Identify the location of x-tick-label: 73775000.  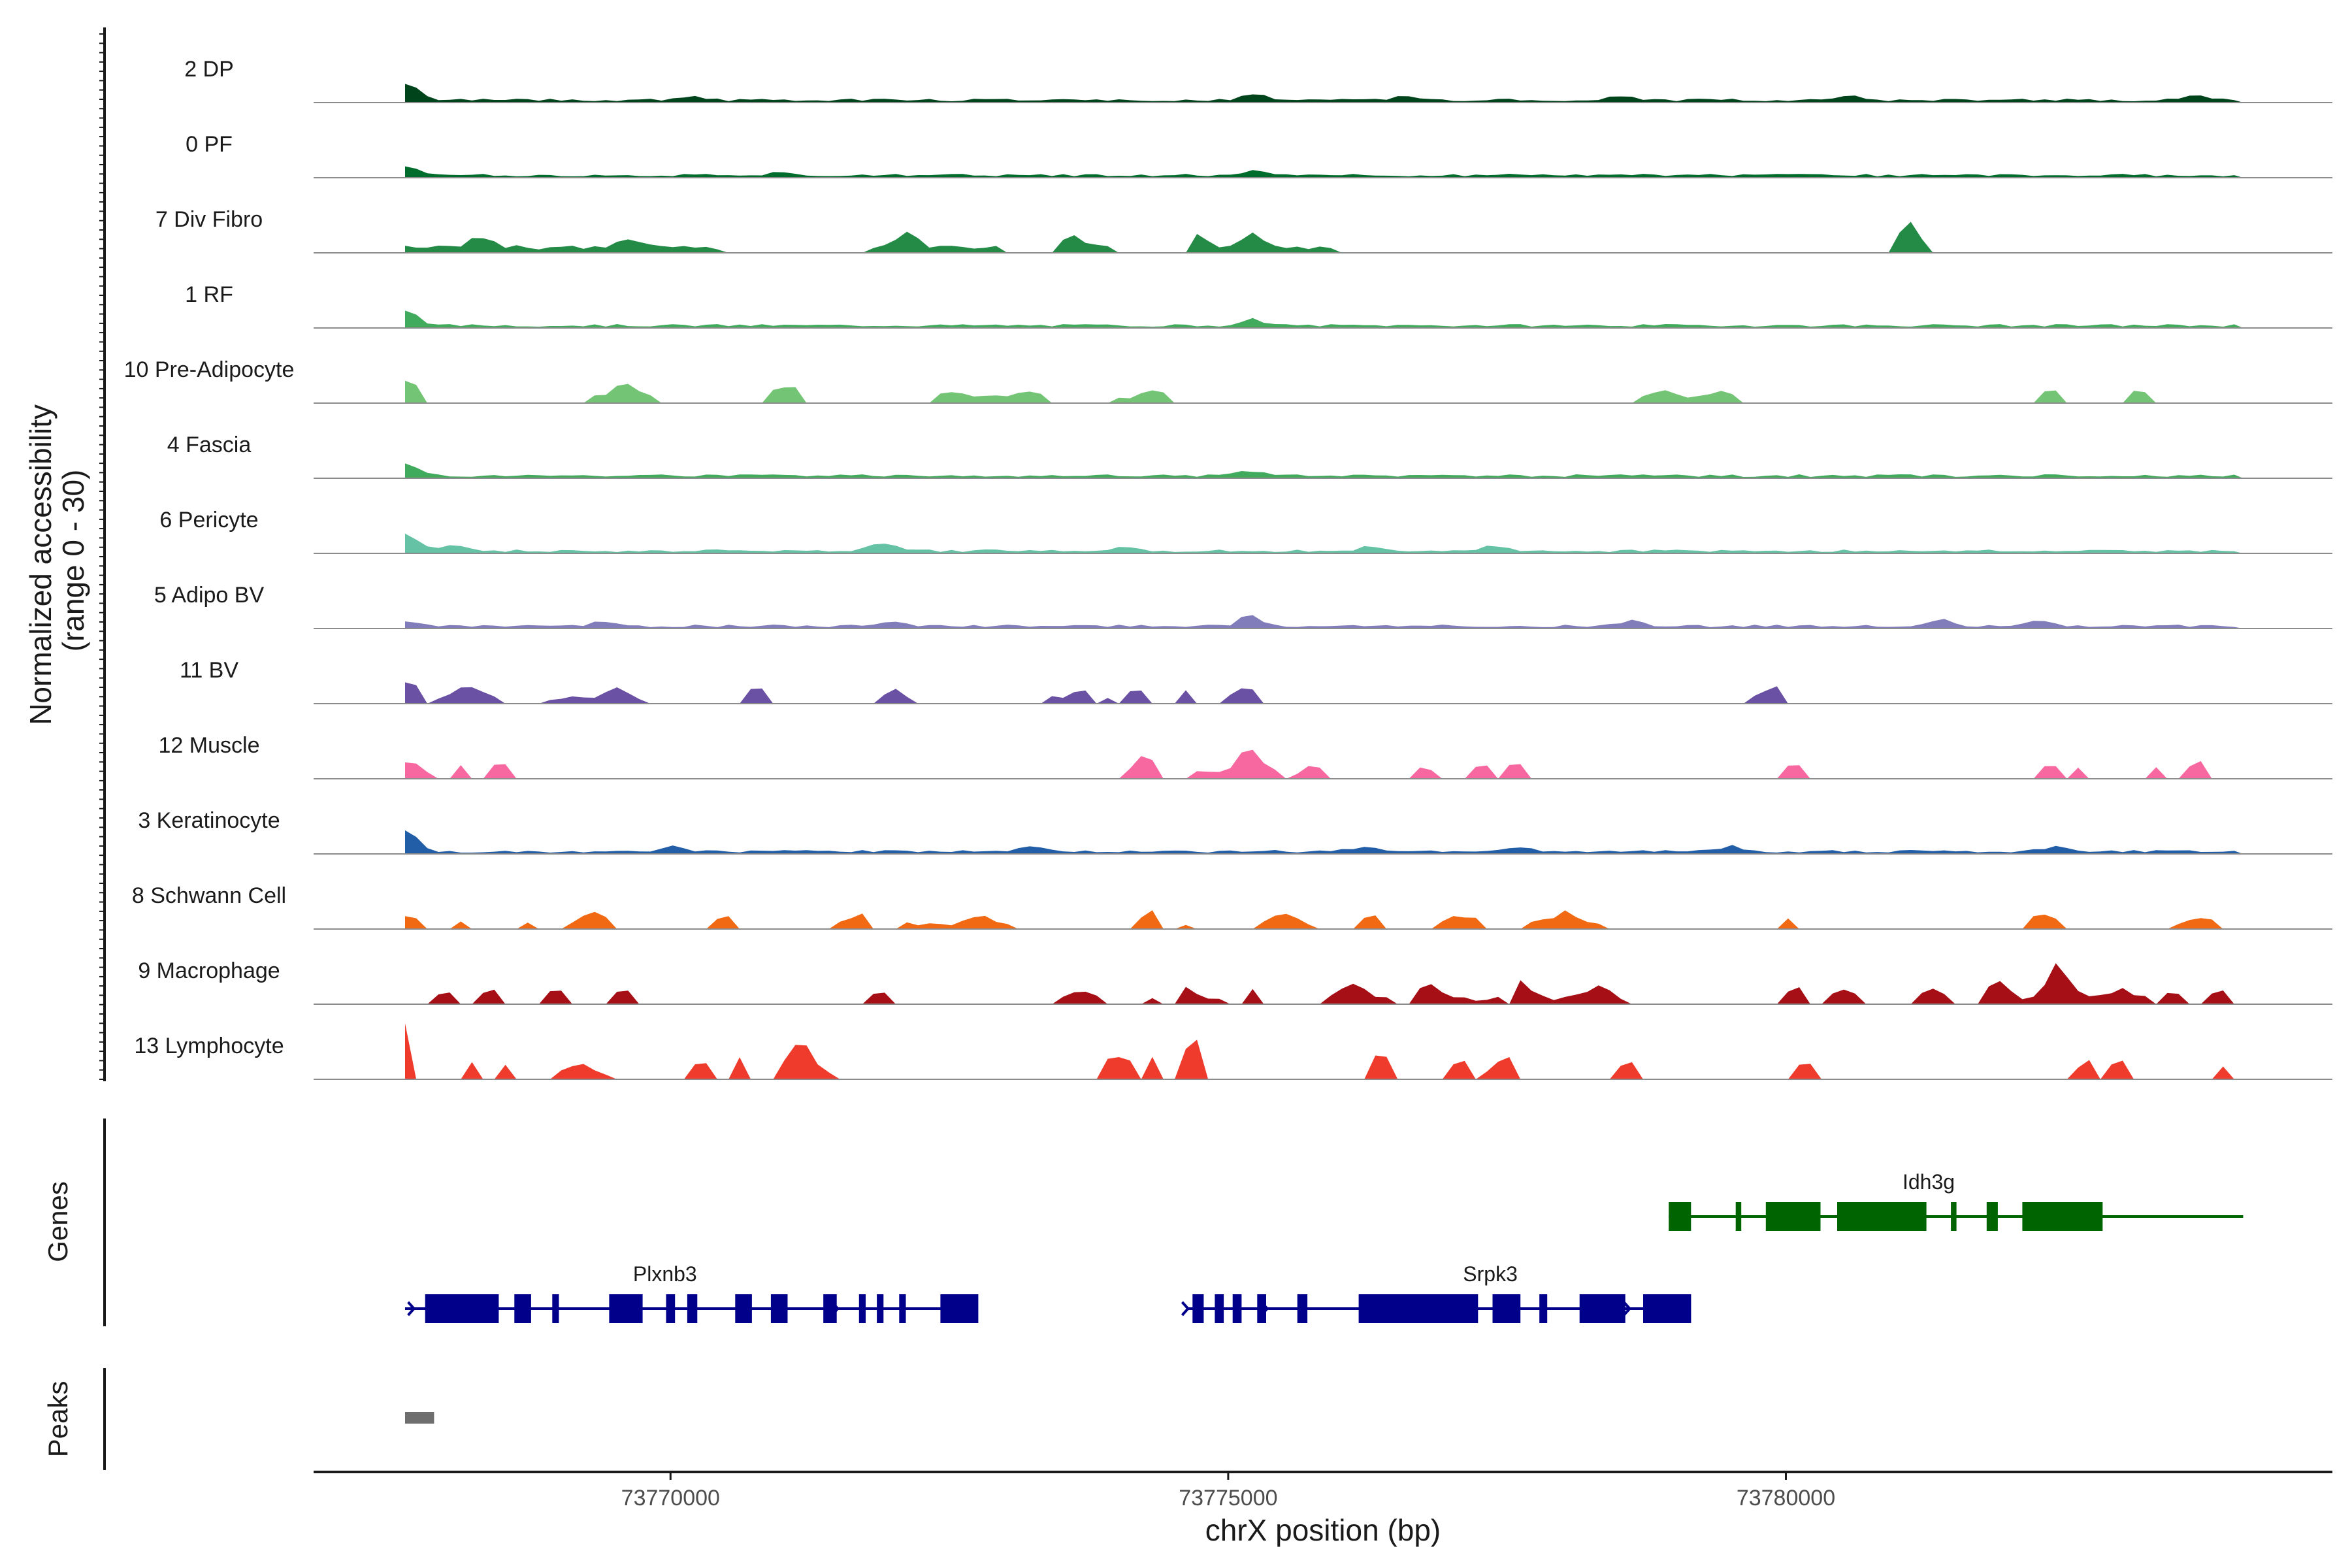
(1228, 1498).